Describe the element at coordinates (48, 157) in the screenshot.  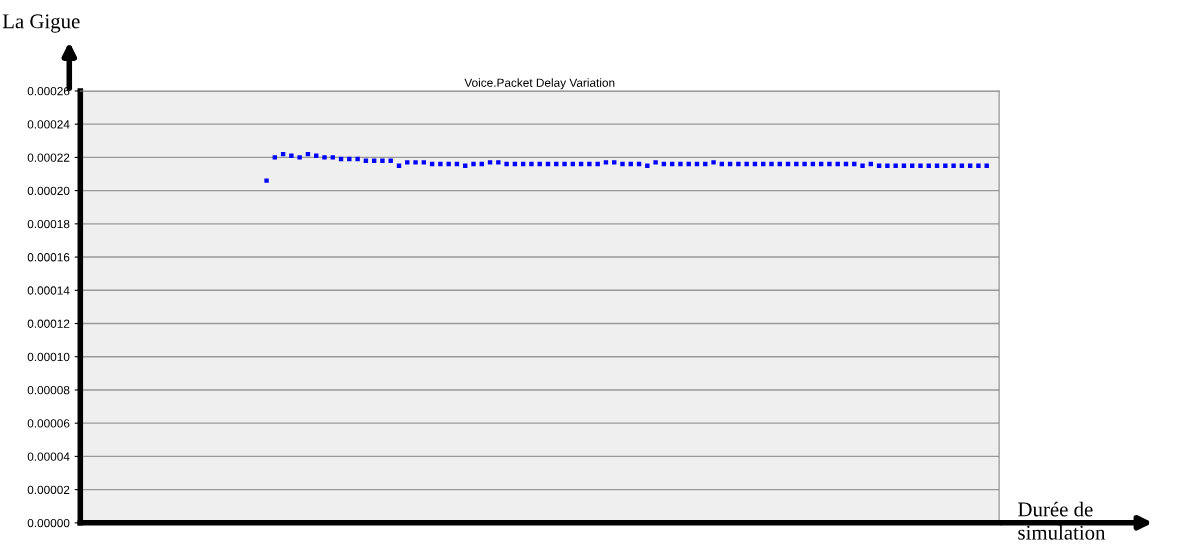
I see `y-tick-label: 0.00022` at that location.